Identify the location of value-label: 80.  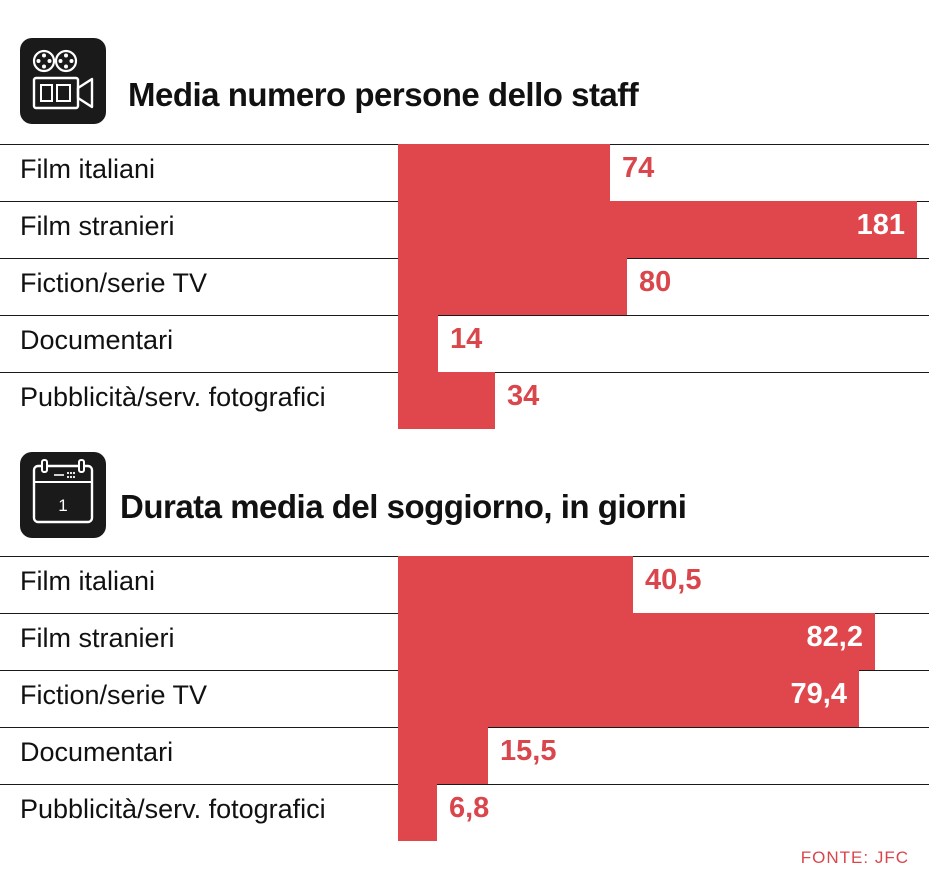
(655, 282).